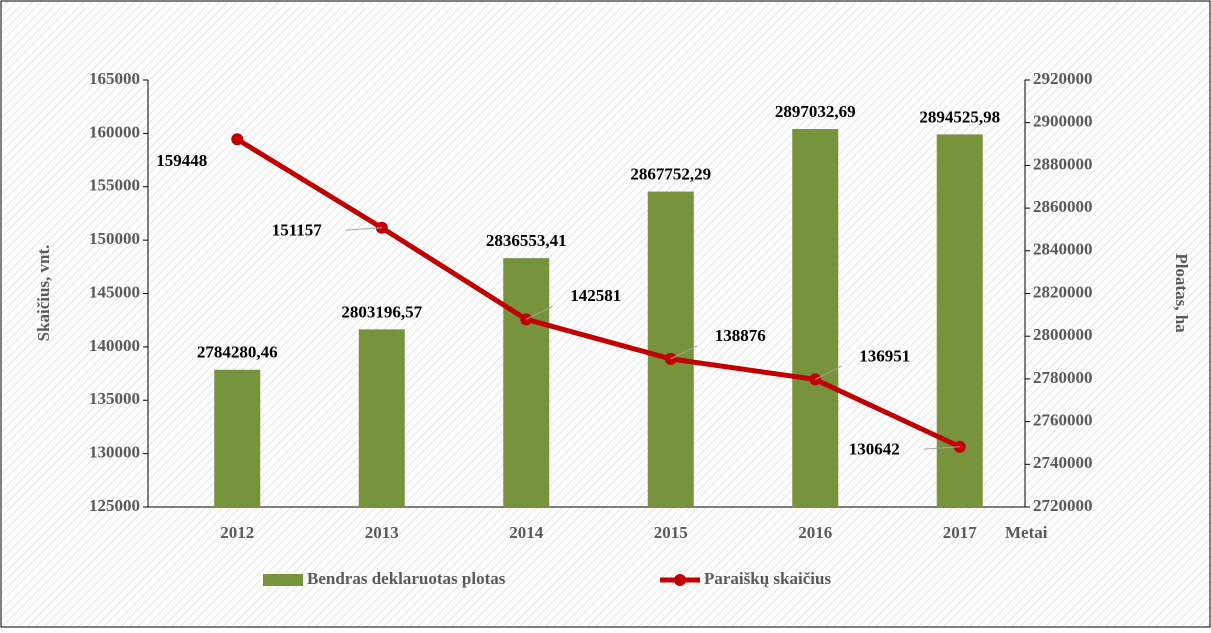 The height and width of the screenshot is (633, 1211). What do you see at coordinates (740, 335) in the screenshot?
I see `line-value-label: 138876` at bounding box center [740, 335].